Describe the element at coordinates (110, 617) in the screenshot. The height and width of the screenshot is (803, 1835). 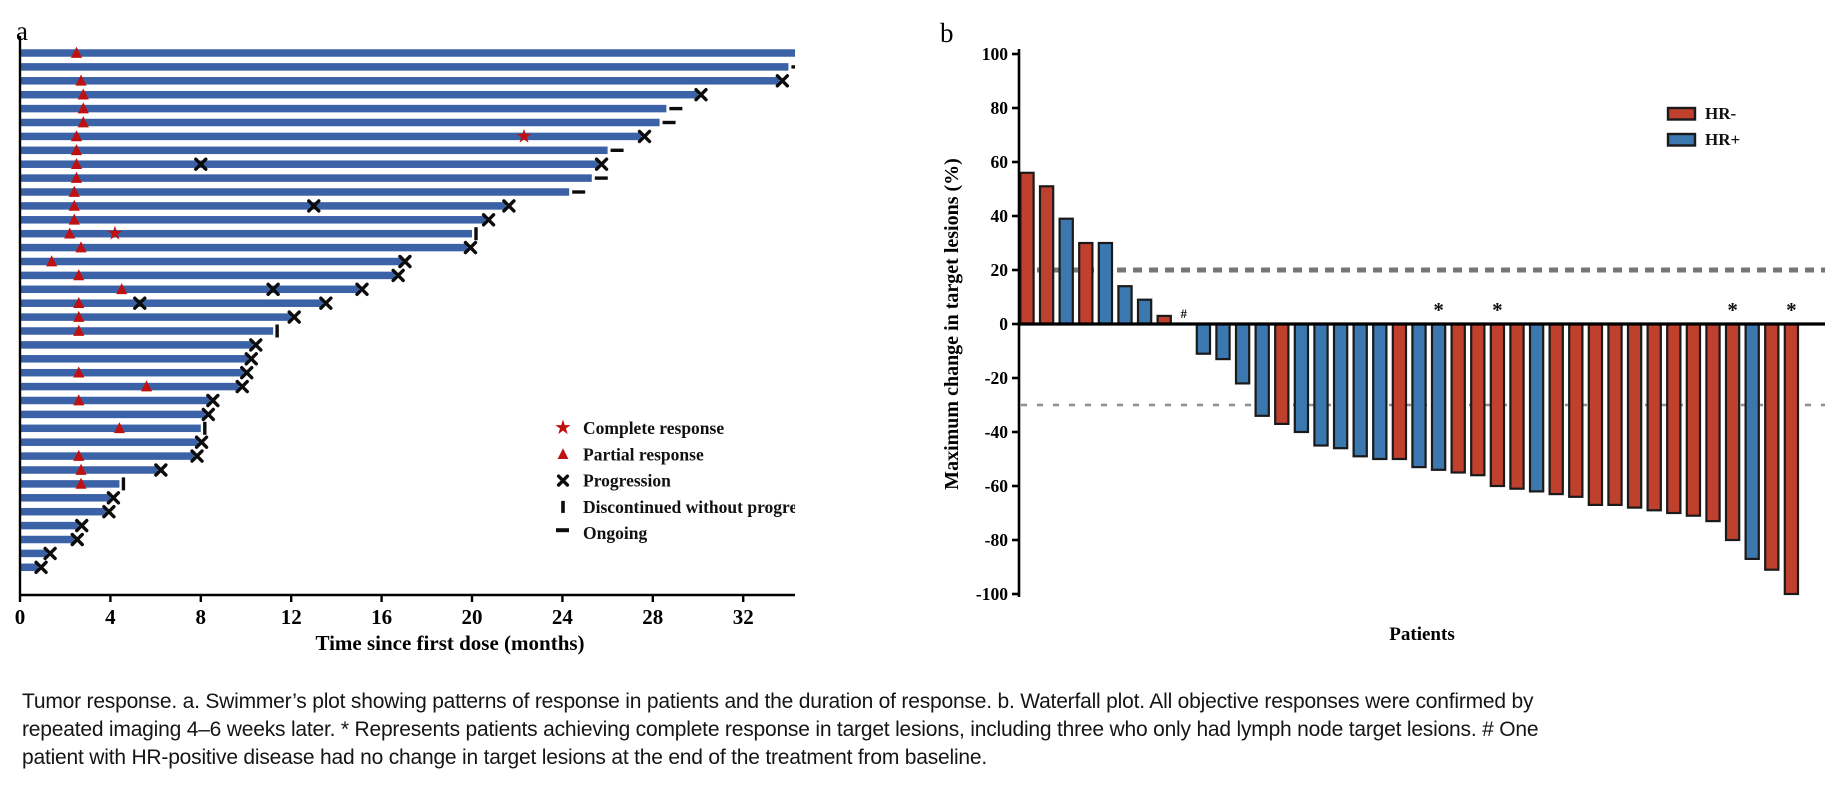
I see `x-tick-label: 4` at that location.